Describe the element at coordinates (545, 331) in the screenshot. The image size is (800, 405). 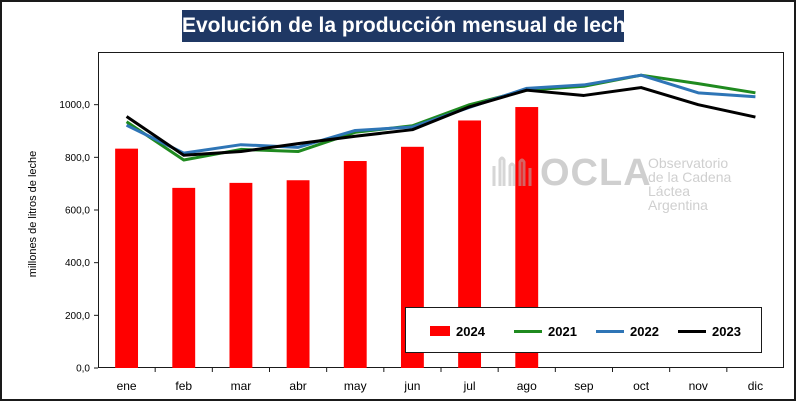
I see `legend-item-2021: 2021` at that location.